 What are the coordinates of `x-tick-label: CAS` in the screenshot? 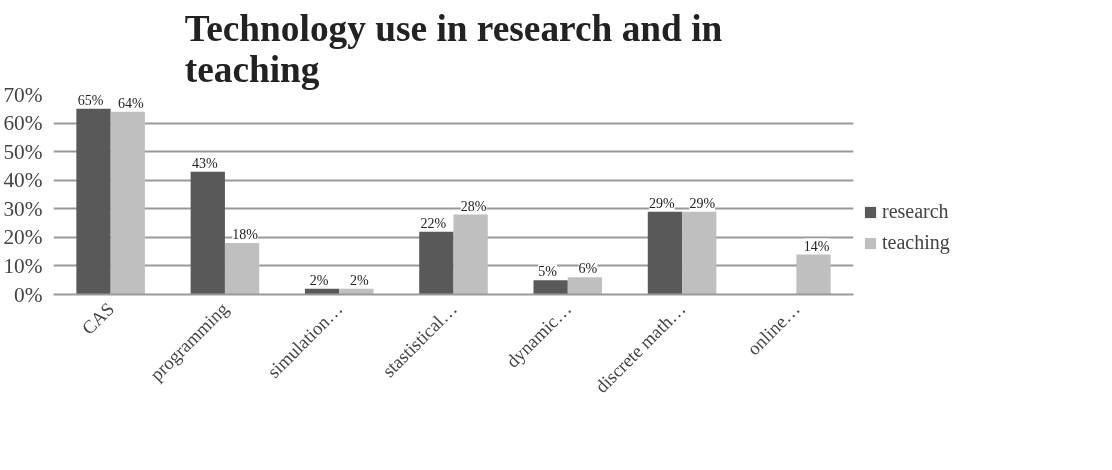 It's located at (98, 318).